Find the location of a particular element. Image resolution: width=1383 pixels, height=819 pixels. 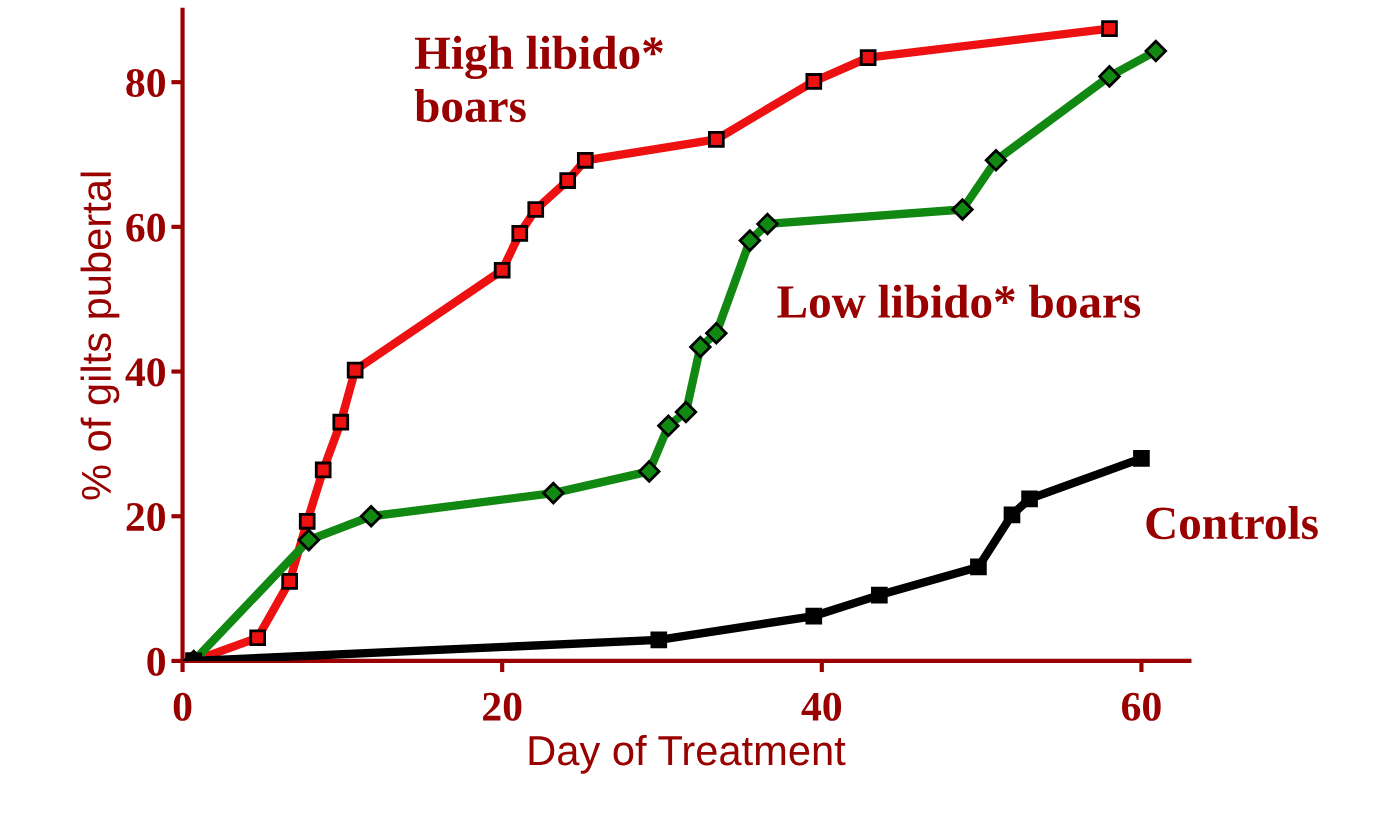

y-tick-label: 80 is located at coordinates (145, 83).